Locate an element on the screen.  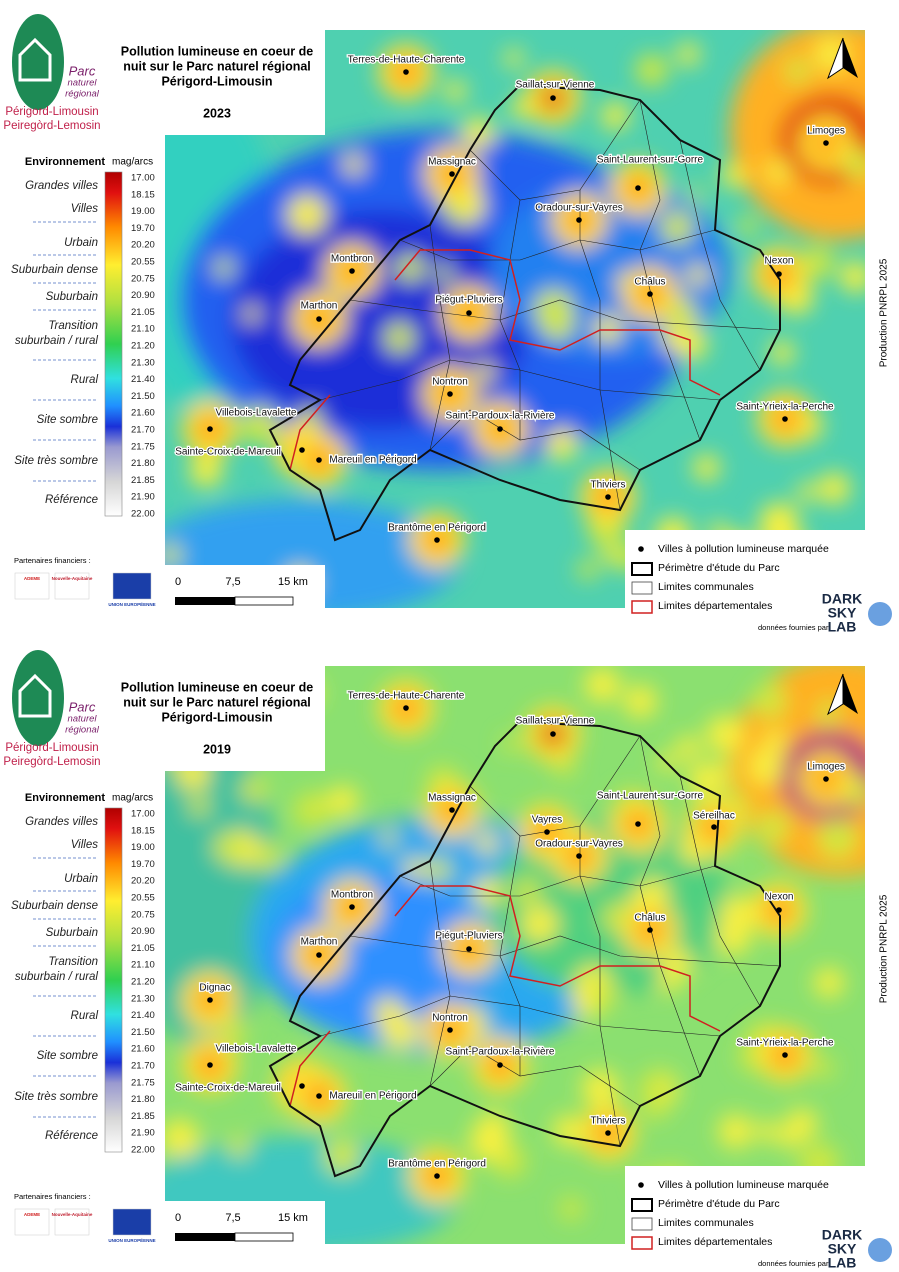
scale-value: 21.90 is located at coordinates (143, 1133).